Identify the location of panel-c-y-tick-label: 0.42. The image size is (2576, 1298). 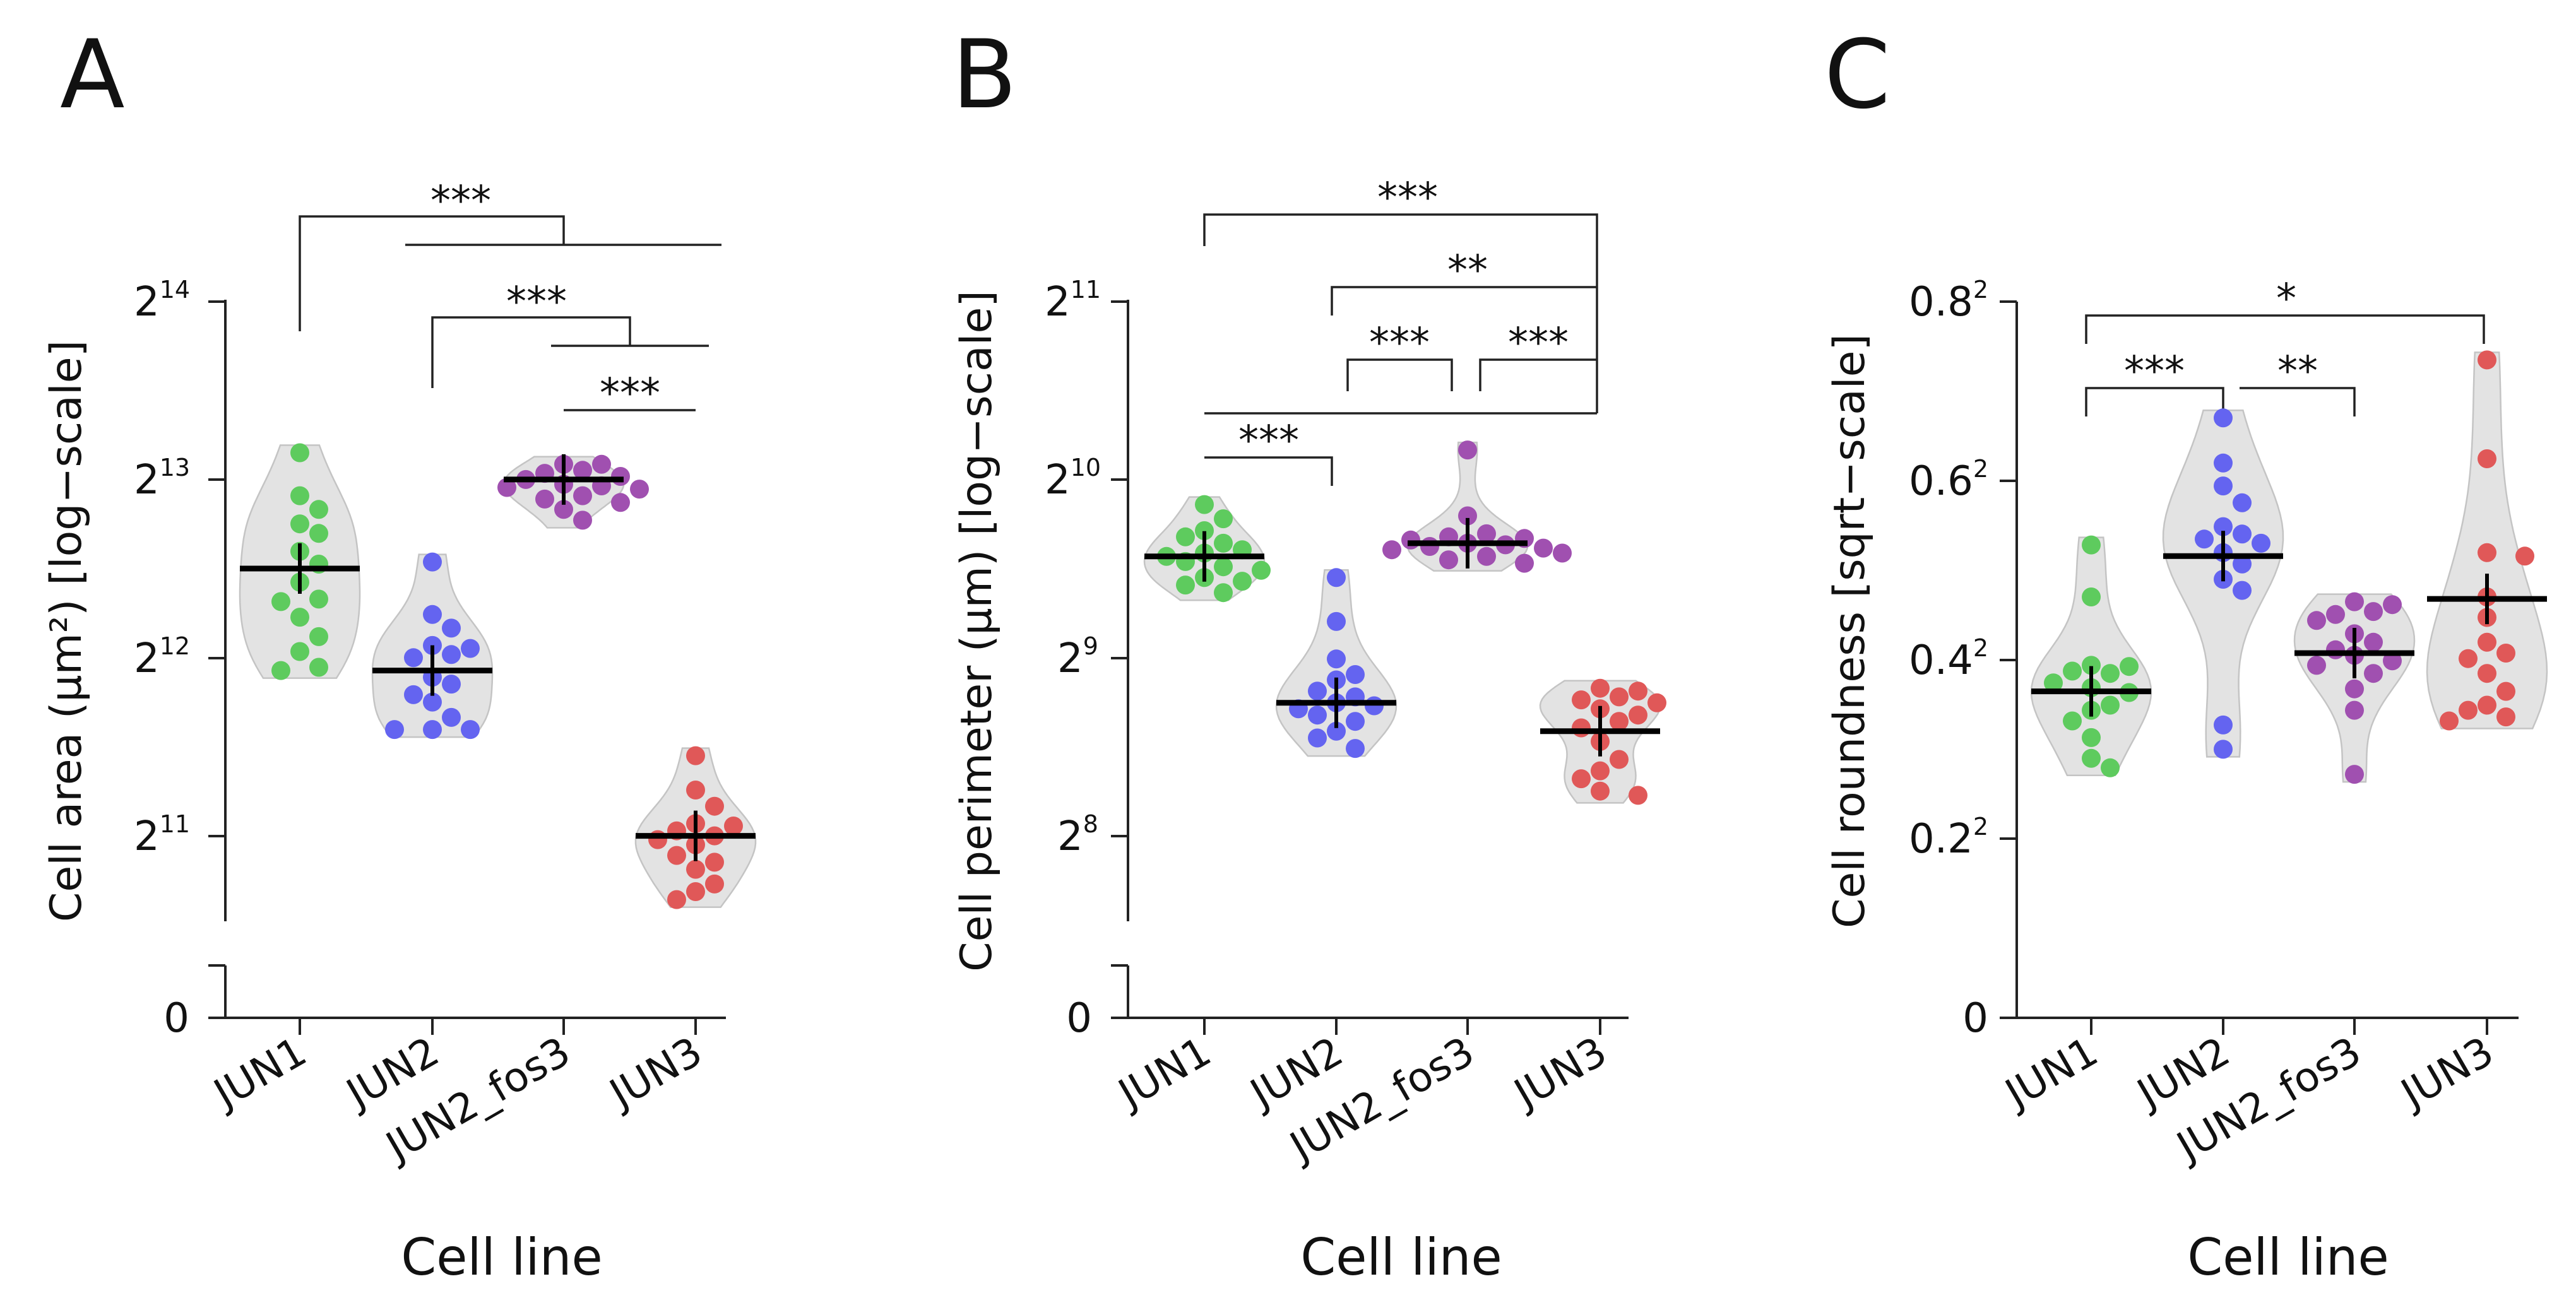
(1948, 659).